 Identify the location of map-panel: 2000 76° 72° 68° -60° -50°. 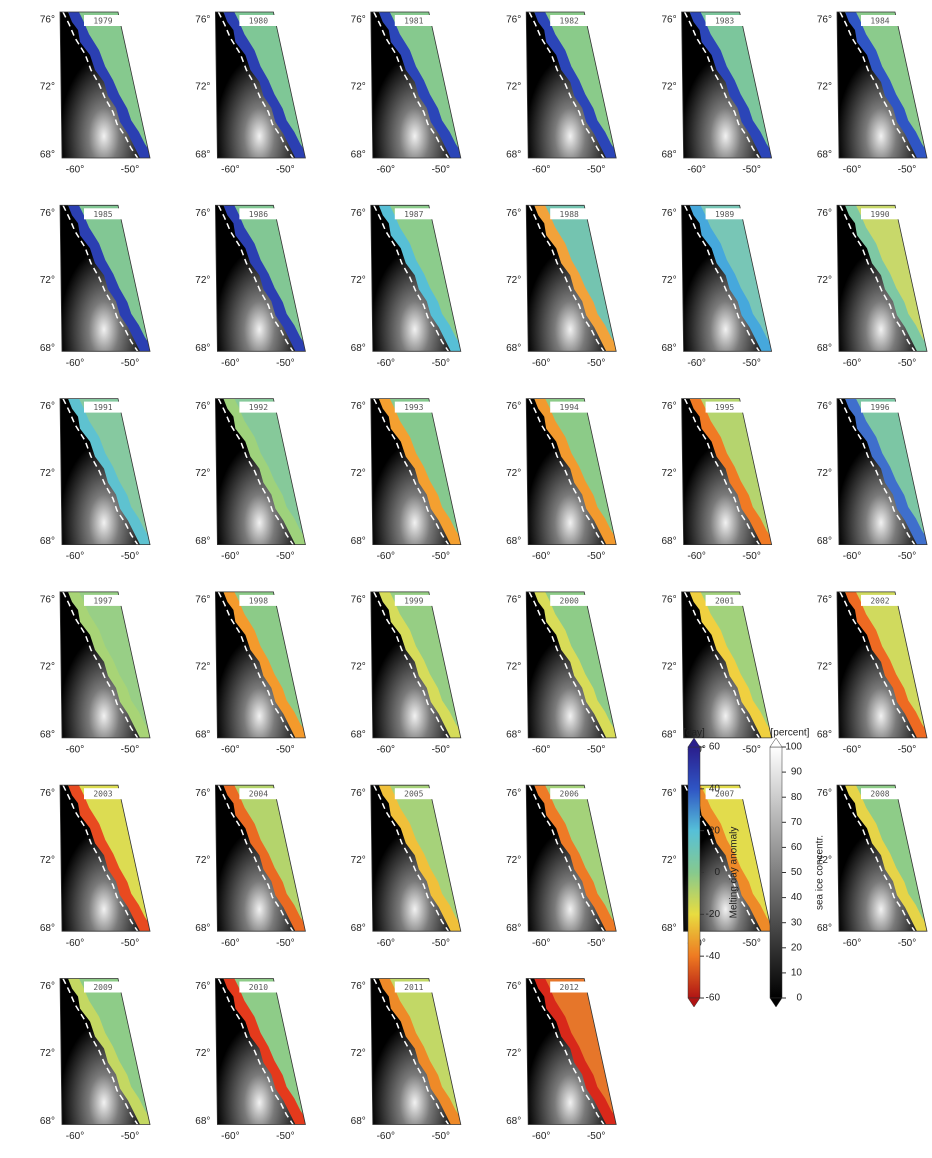
(561, 673).